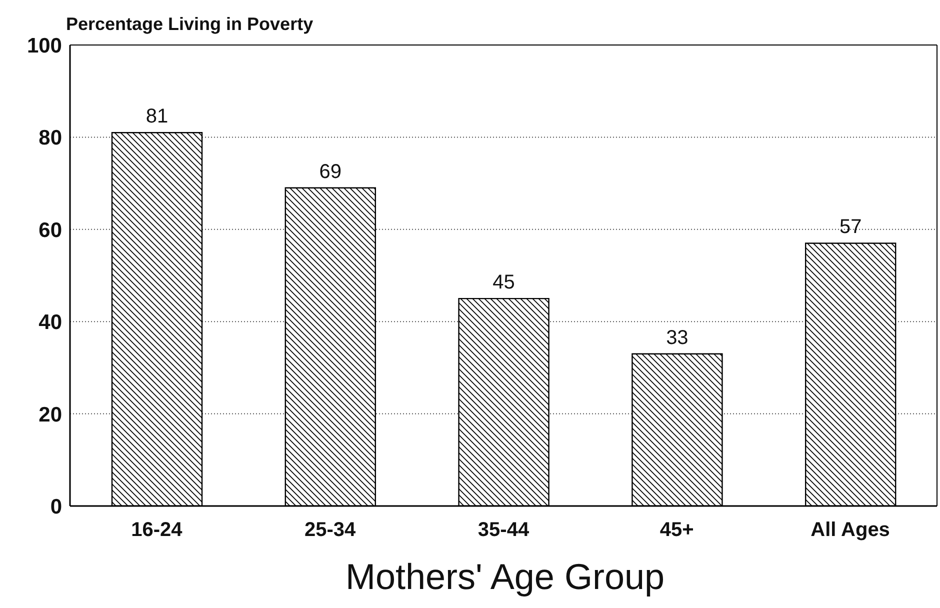  What do you see at coordinates (330, 171) in the screenshot?
I see `data-label: 69` at bounding box center [330, 171].